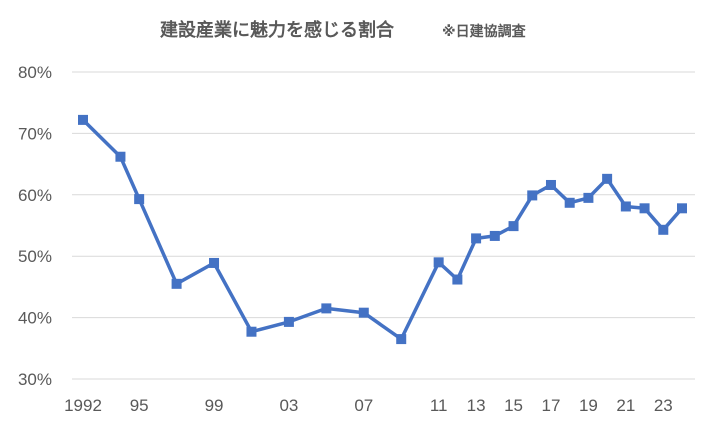  Describe the element at coordinates (513, 405) in the screenshot. I see `x-tick-label: 15` at that location.